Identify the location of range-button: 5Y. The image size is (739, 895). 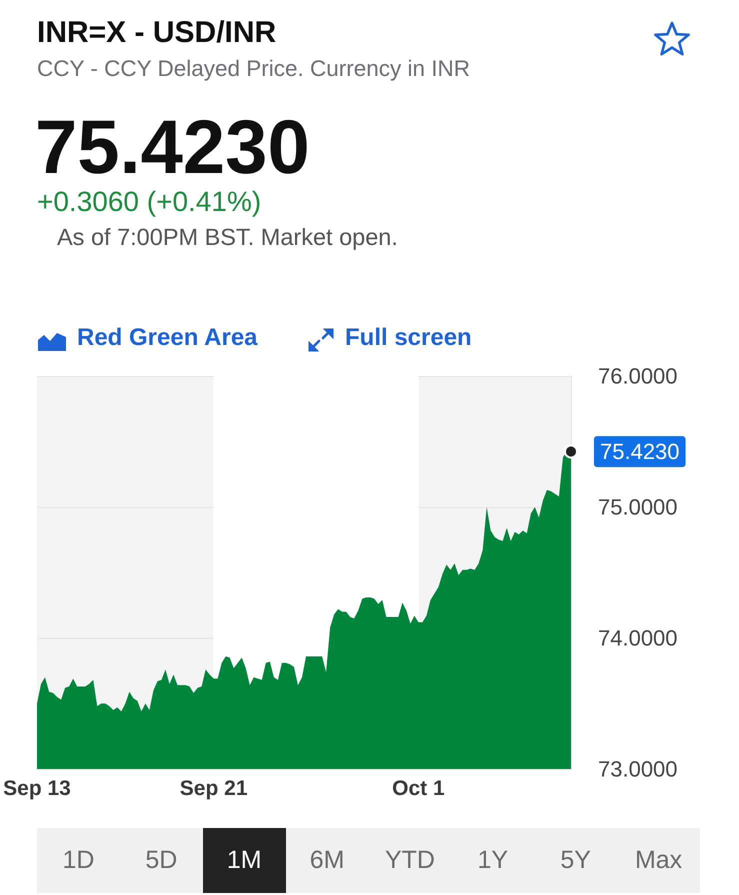
(576, 860).